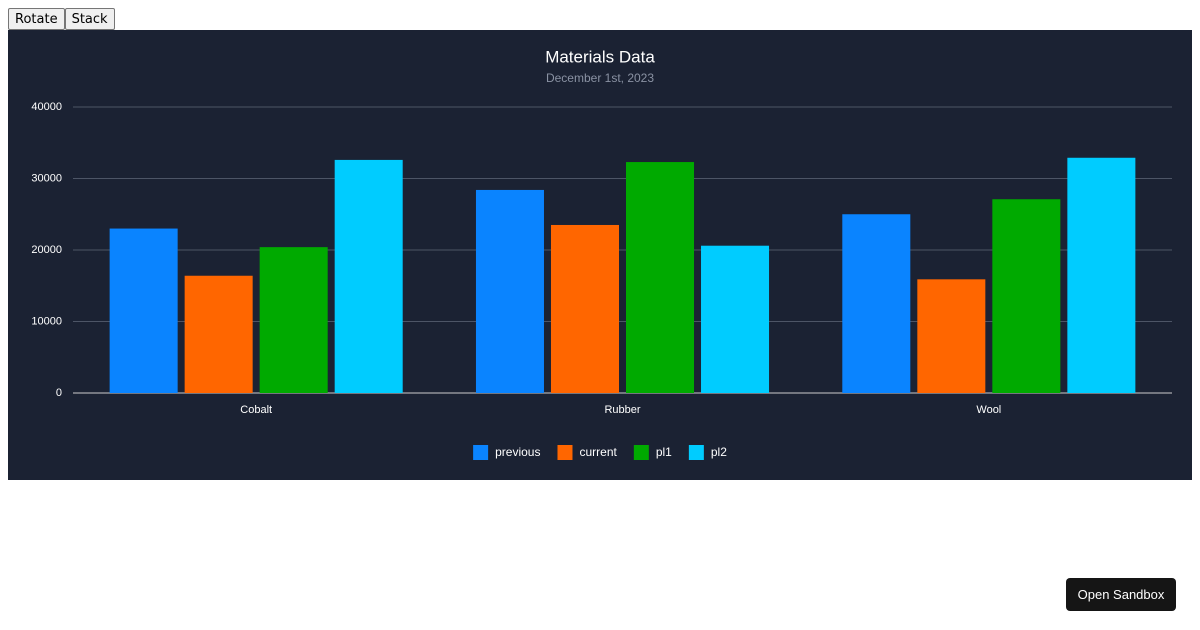  I want to click on legend-label: pl2, so click(719, 452).